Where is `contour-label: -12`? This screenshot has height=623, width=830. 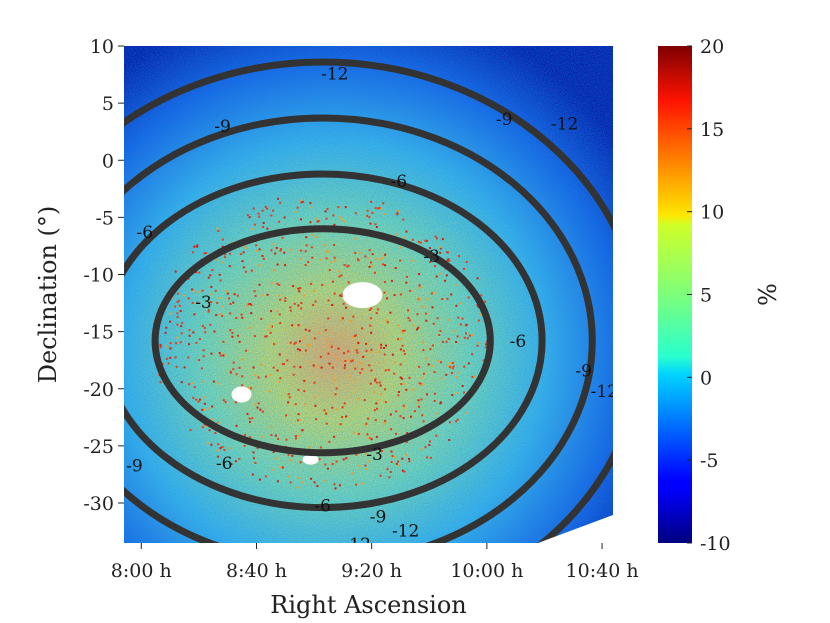
contour-label: -12 is located at coordinates (357, 545).